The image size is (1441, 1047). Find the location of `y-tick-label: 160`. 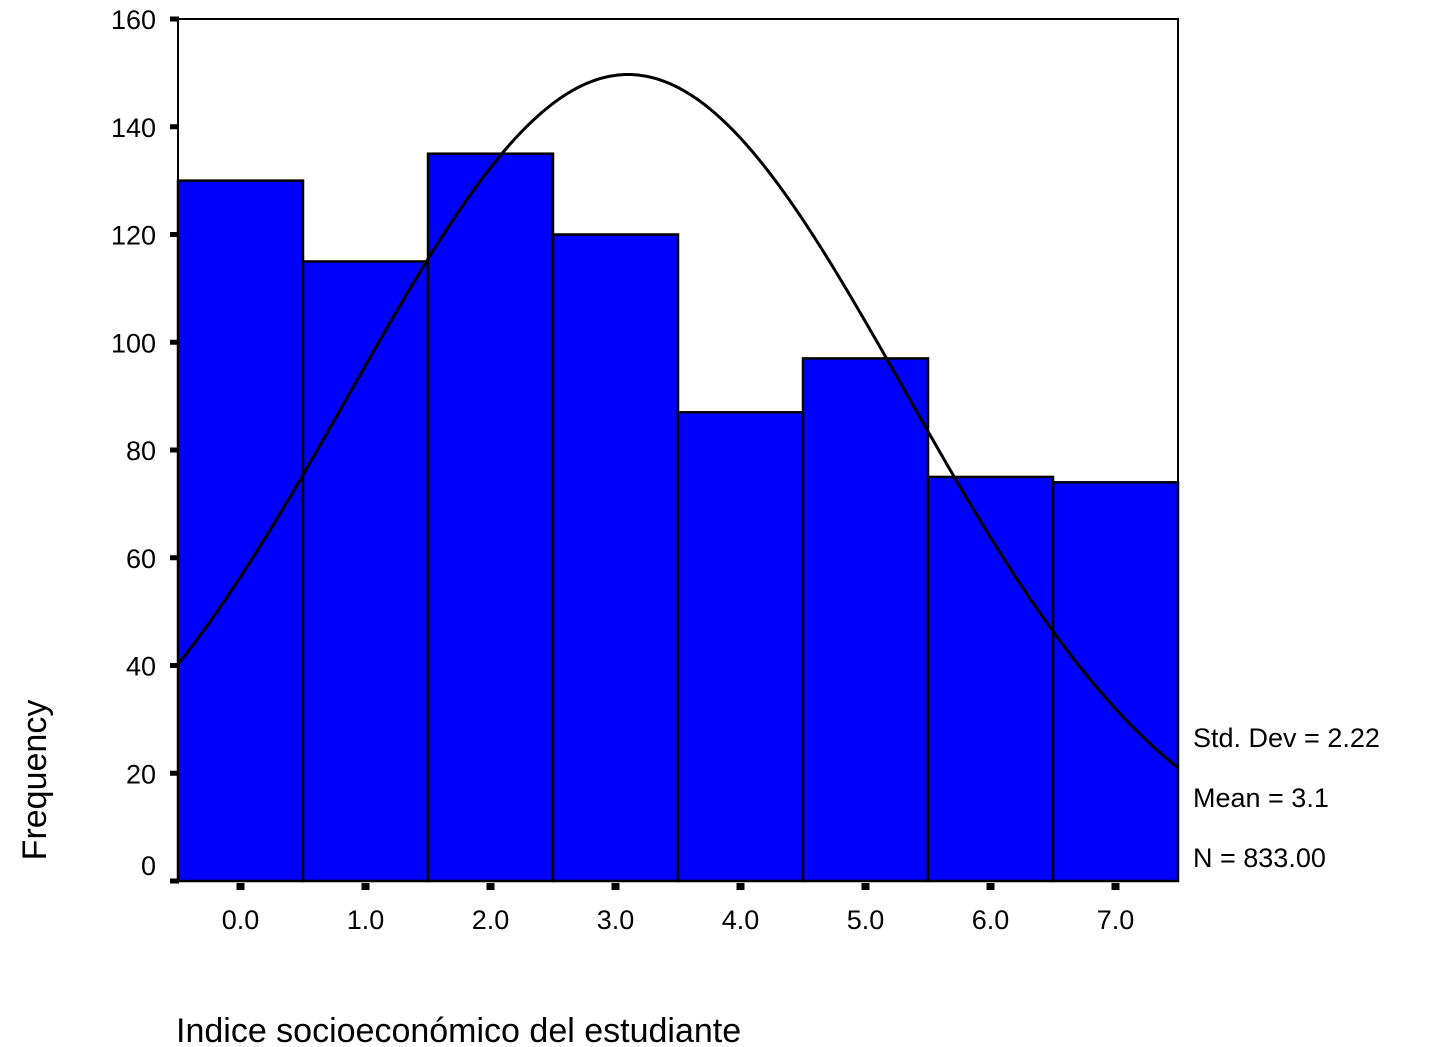

y-tick-label: 160 is located at coordinates (133, 20).